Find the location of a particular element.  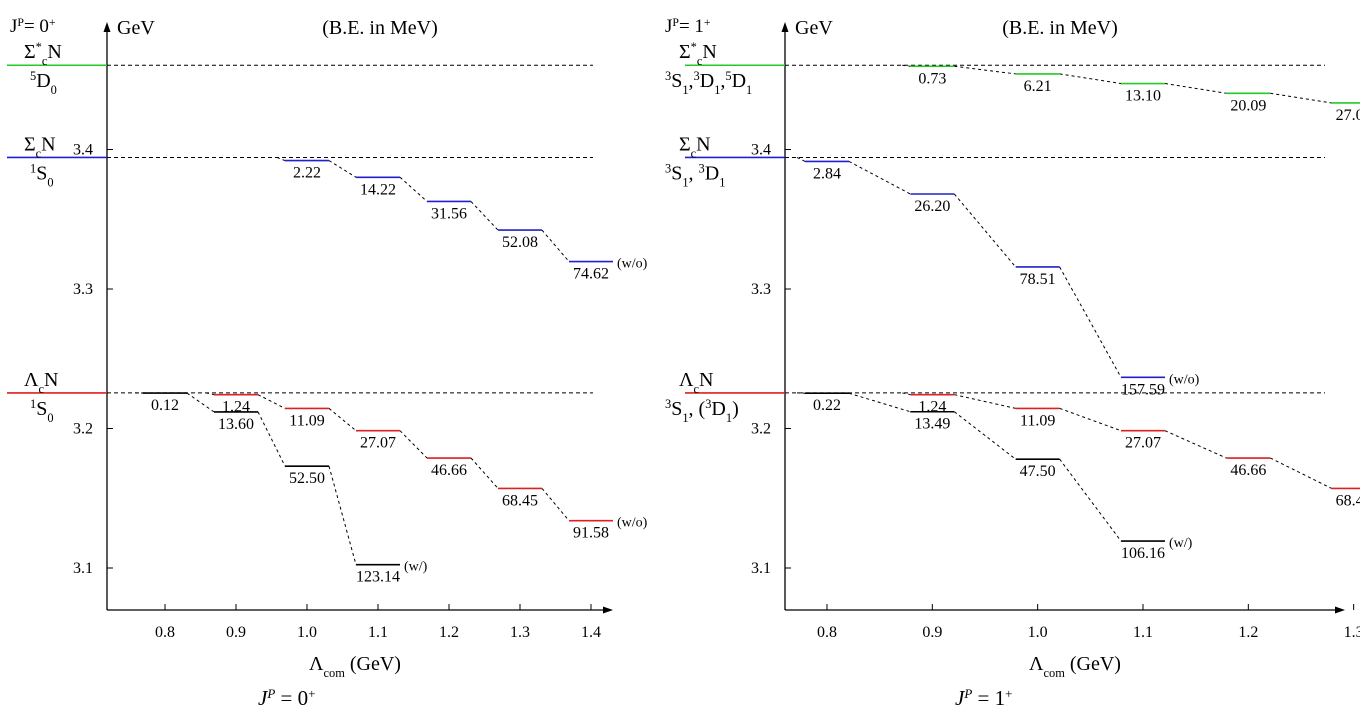

binding-energy-label: 0.73 is located at coordinates (932, 78).